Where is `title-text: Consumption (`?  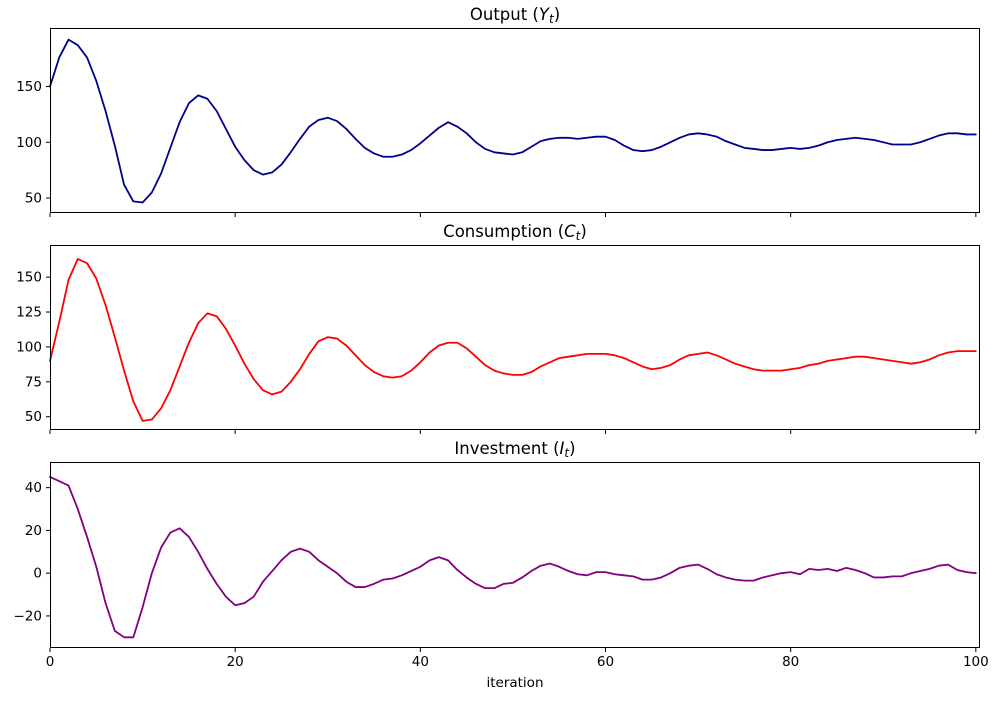 title-text: Consumption ( is located at coordinates (504, 231).